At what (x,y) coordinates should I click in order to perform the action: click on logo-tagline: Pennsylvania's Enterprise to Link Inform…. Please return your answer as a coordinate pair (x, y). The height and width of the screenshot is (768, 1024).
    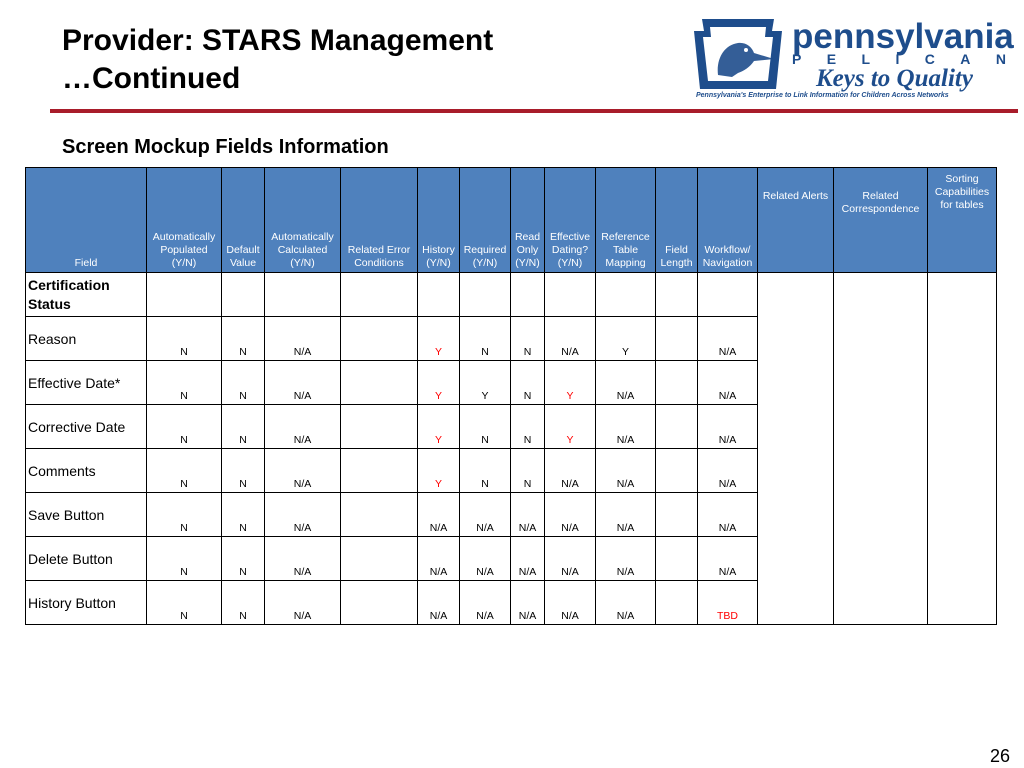
    Looking at the image, I should click on (822, 95).